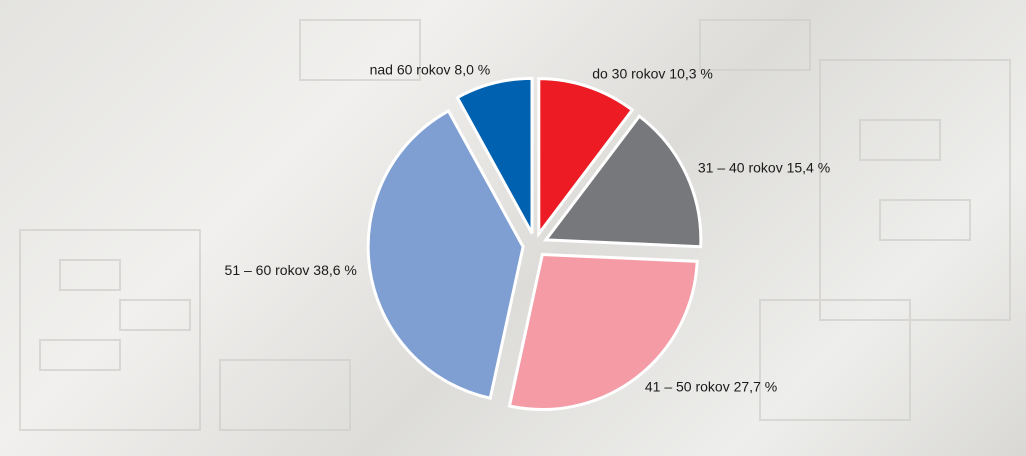 This screenshot has width=1026, height=456. What do you see at coordinates (335, 270) in the screenshot?
I see `slice-value-label: 38,6 %` at bounding box center [335, 270].